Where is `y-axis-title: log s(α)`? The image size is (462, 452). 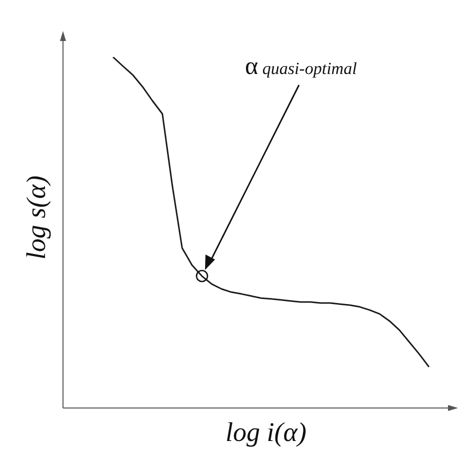 y-axis-title: log s(α) is located at coordinates (36, 218).